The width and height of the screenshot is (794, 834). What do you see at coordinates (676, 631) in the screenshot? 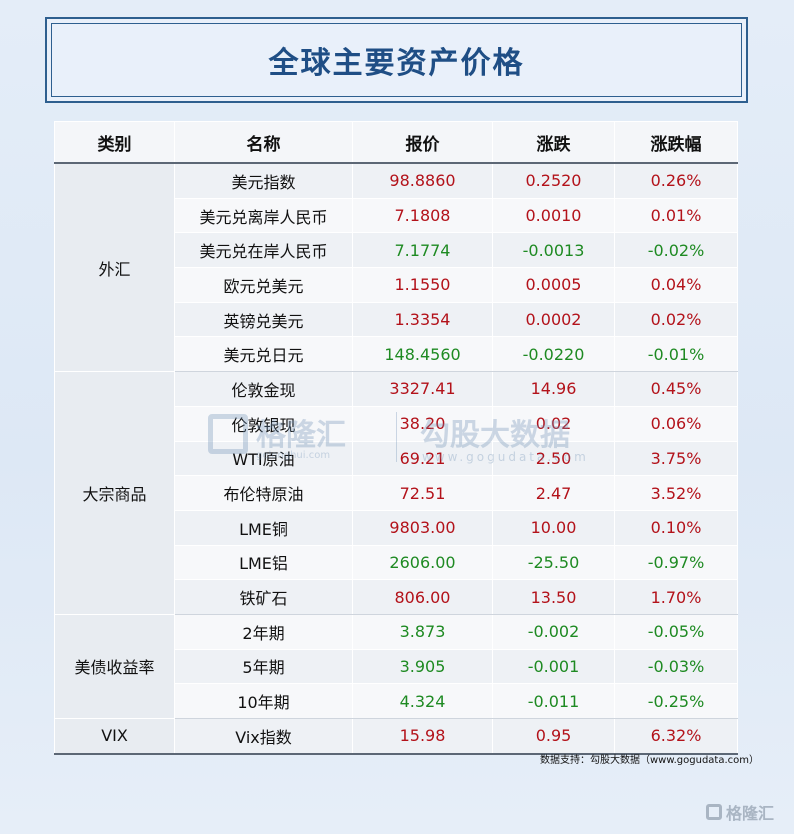
I see `change-pct-cell: -0.05%` at bounding box center [676, 631].